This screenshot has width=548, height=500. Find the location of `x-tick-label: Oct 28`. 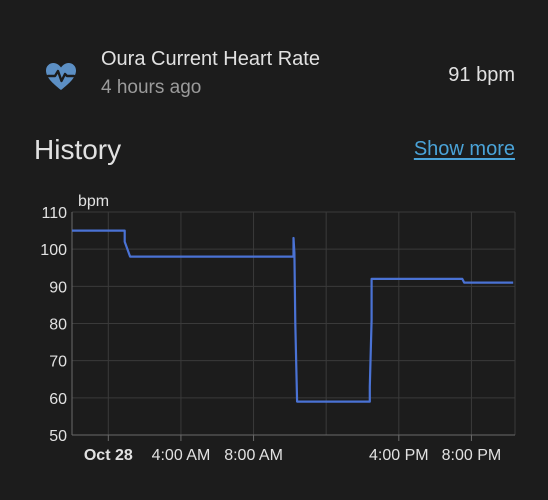

x-tick-label: Oct 28 is located at coordinates (108, 455).